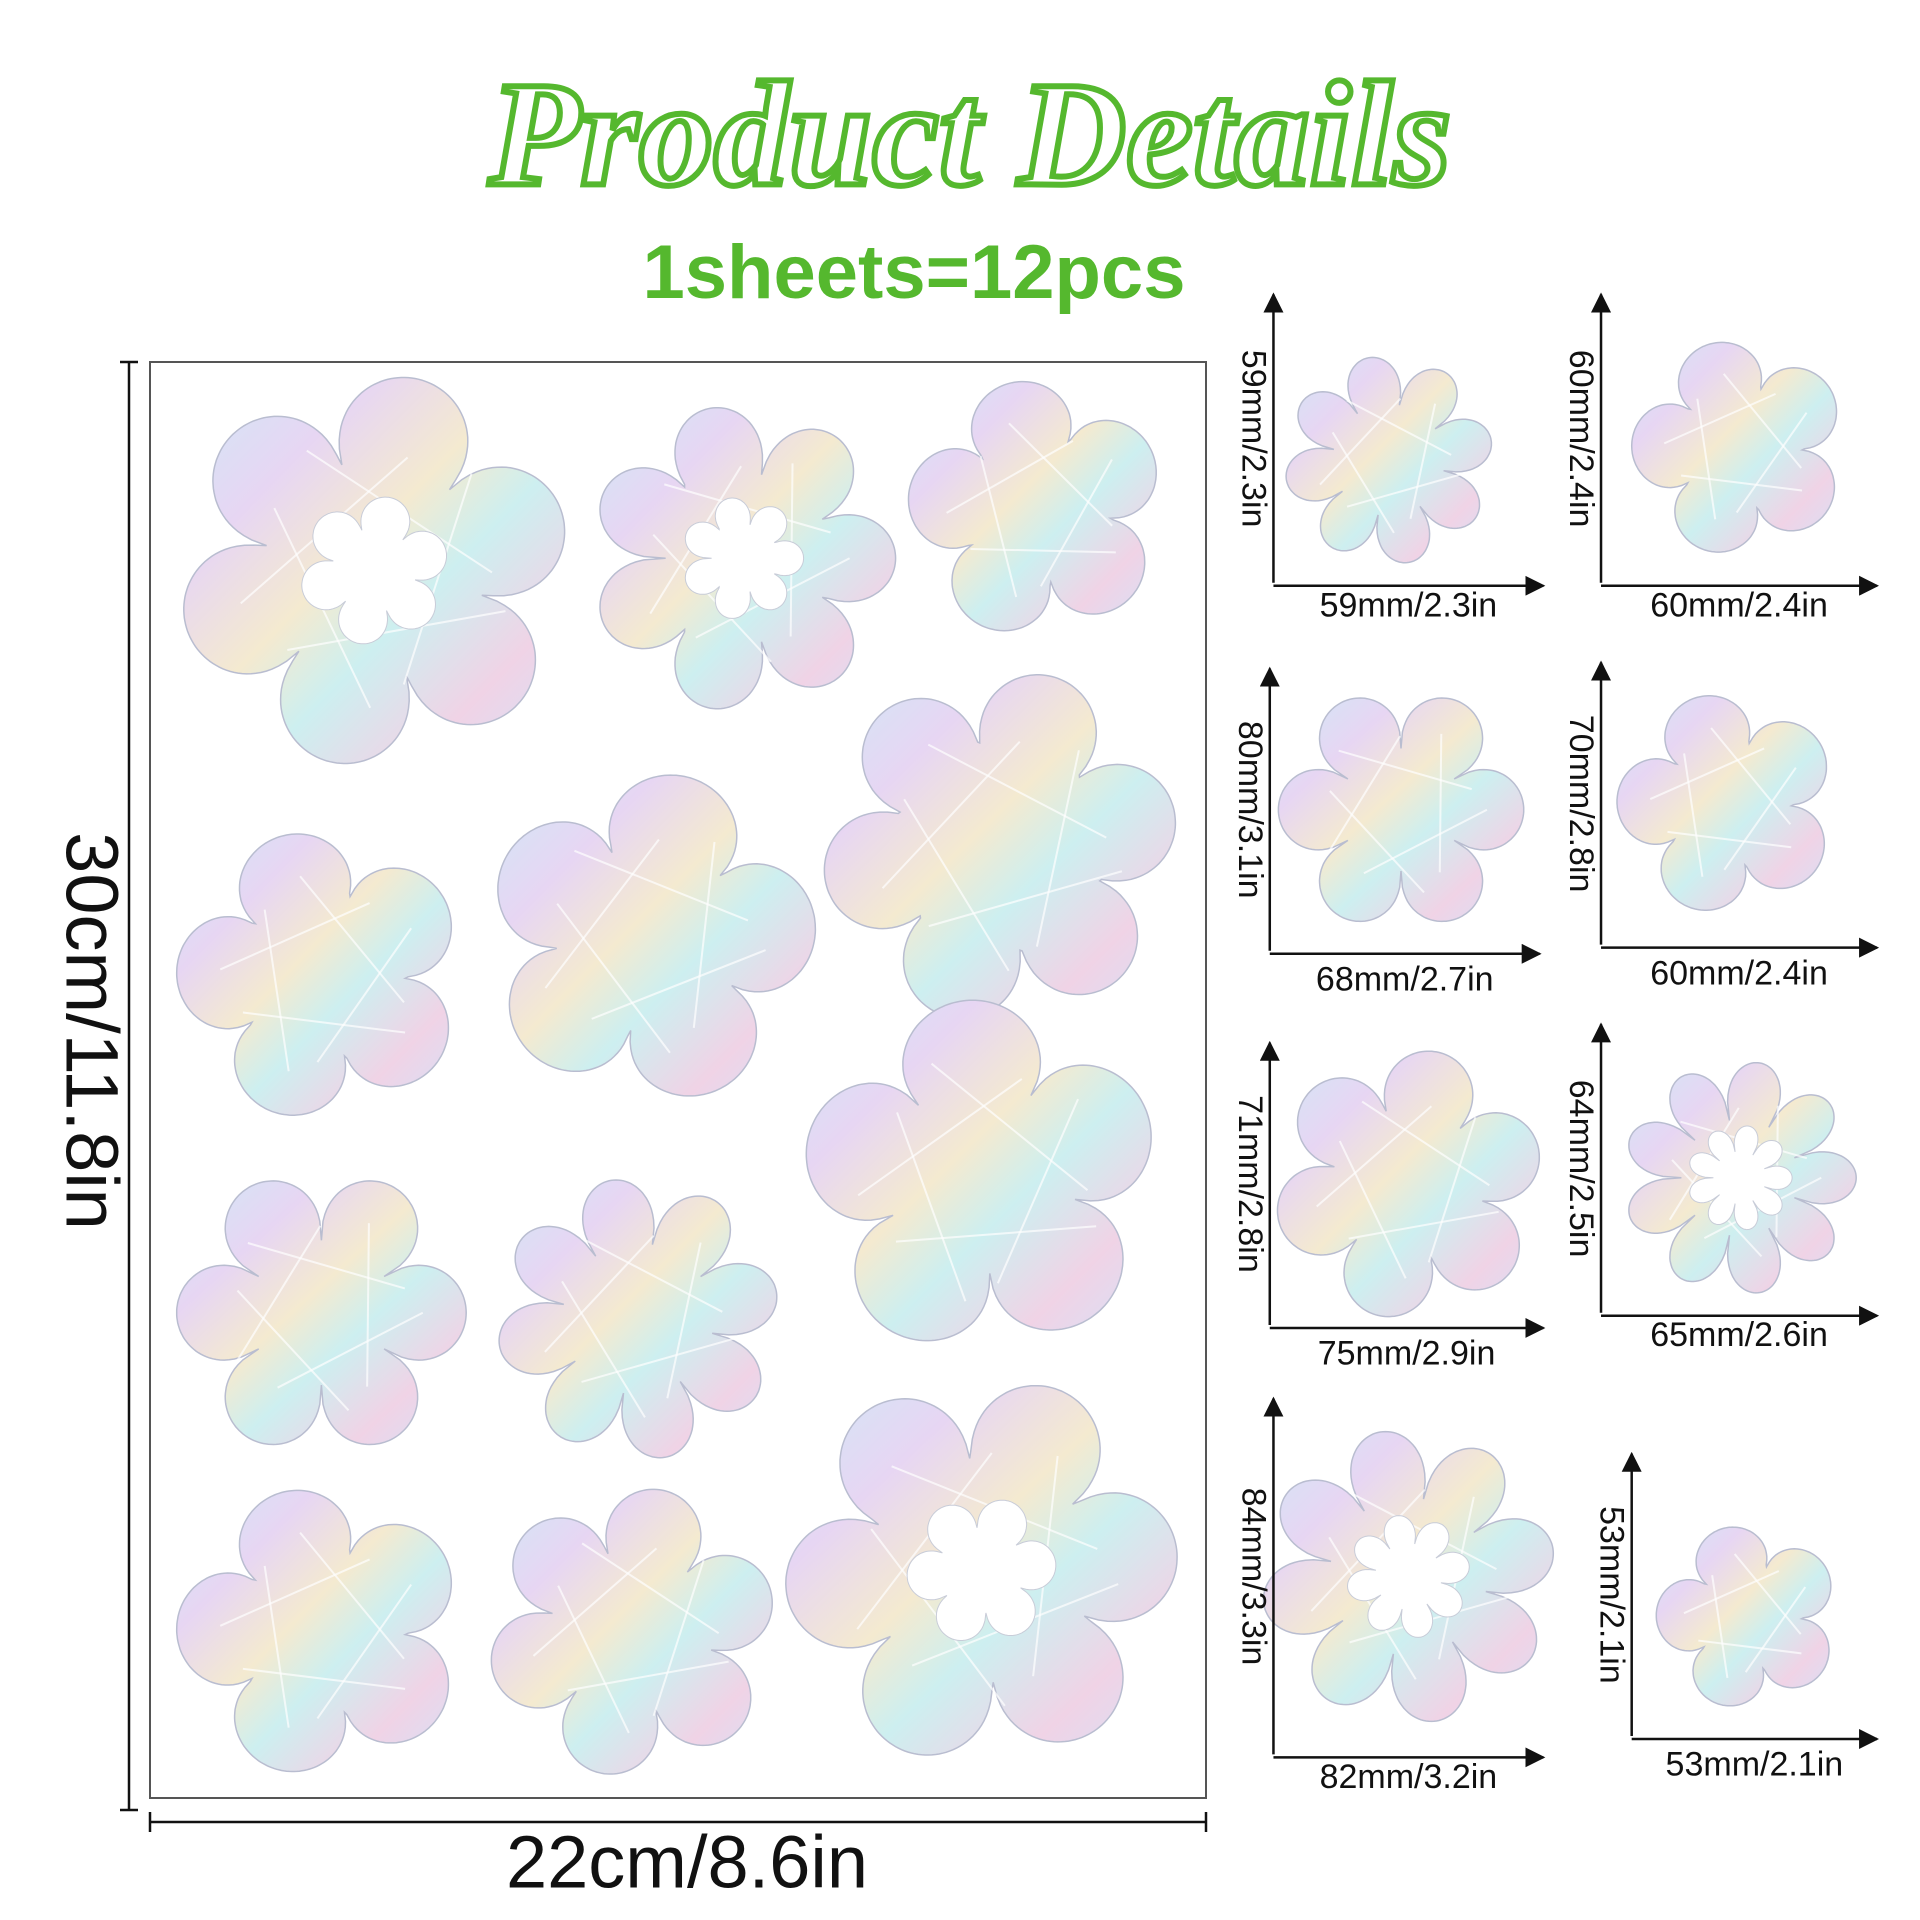 The width and height of the screenshot is (1920, 1920). I want to click on sticker-height-label: 53mm/2.1in, so click(1612, 1595).